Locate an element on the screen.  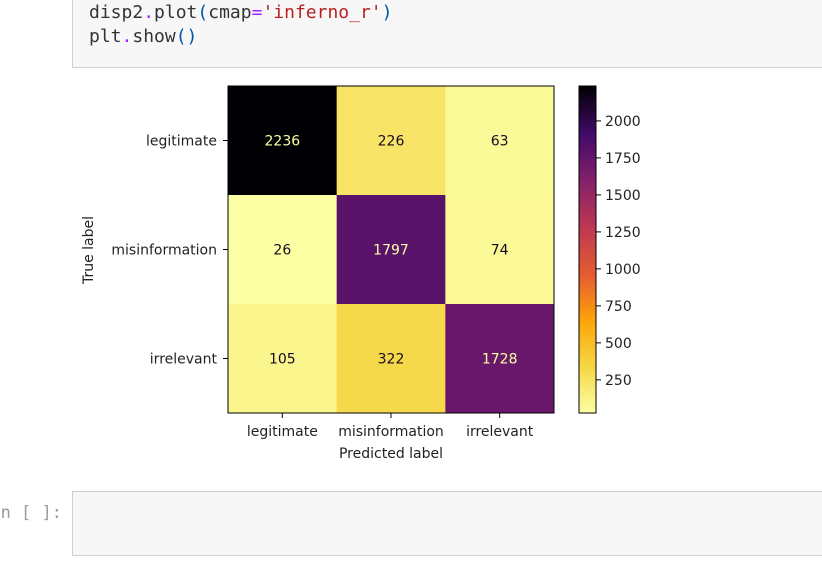
cell-value-label: 63 is located at coordinates (500, 142).